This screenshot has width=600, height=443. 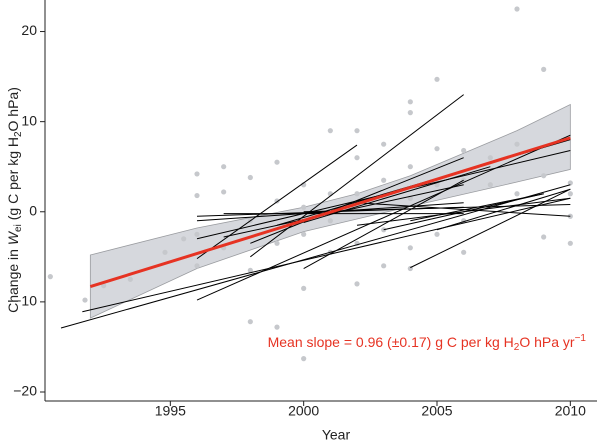 What do you see at coordinates (25, 301) in the screenshot?
I see `y-tick-label: −10` at bounding box center [25, 301].